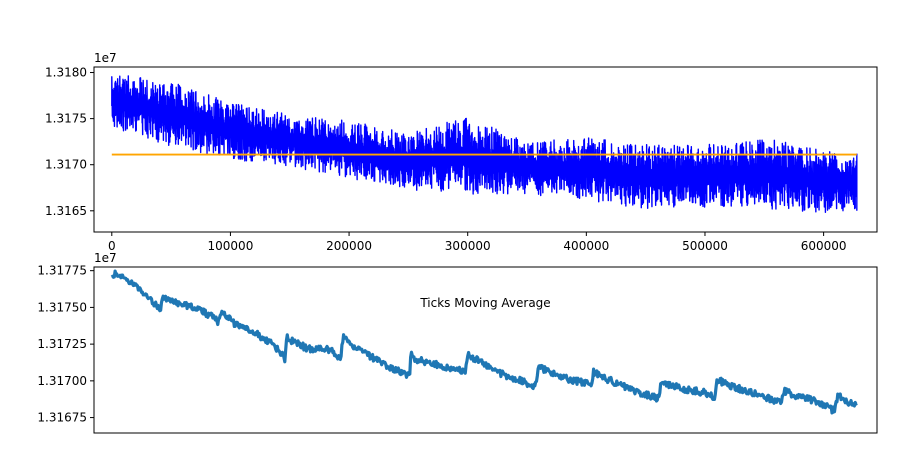 The image size is (912, 465). Describe the element at coordinates (62, 418) in the screenshot. I see `y-tick-label: 1.31675` at that location.